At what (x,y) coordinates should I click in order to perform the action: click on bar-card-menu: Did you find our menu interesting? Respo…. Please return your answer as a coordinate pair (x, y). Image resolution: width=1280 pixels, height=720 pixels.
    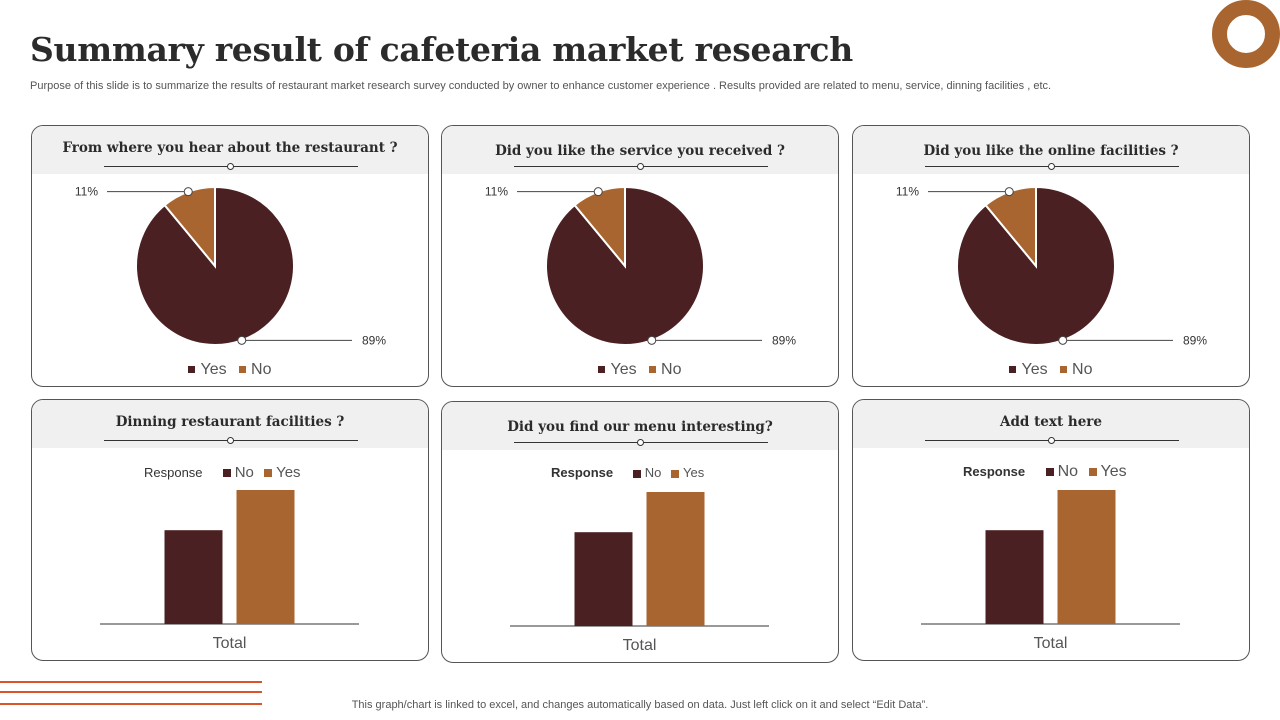
    Looking at the image, I should click on (640, 532).